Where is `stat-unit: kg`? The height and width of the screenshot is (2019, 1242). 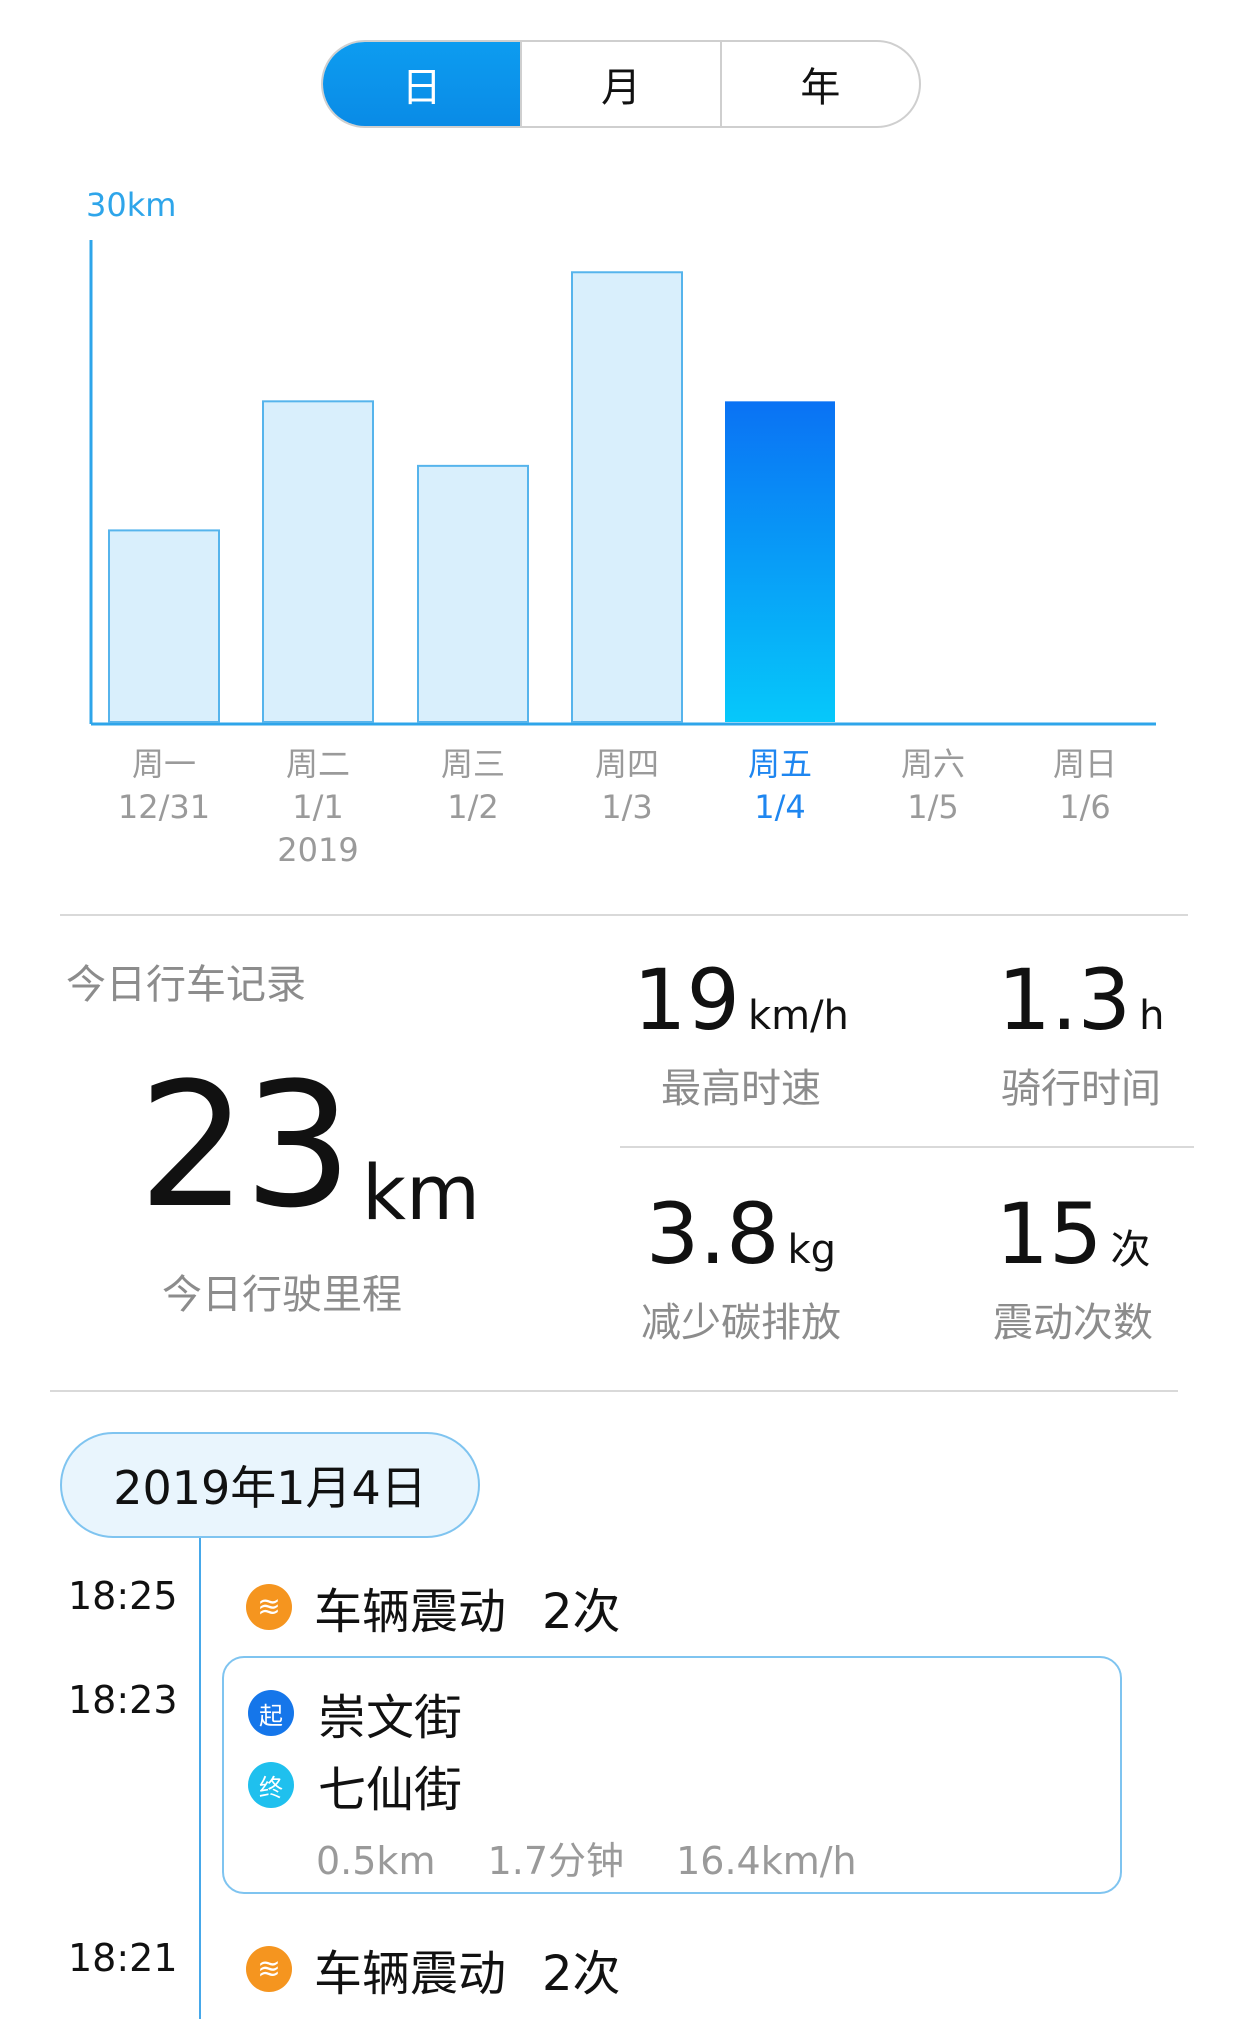
stat-unit: kg is located at coordinates (812, 1250).